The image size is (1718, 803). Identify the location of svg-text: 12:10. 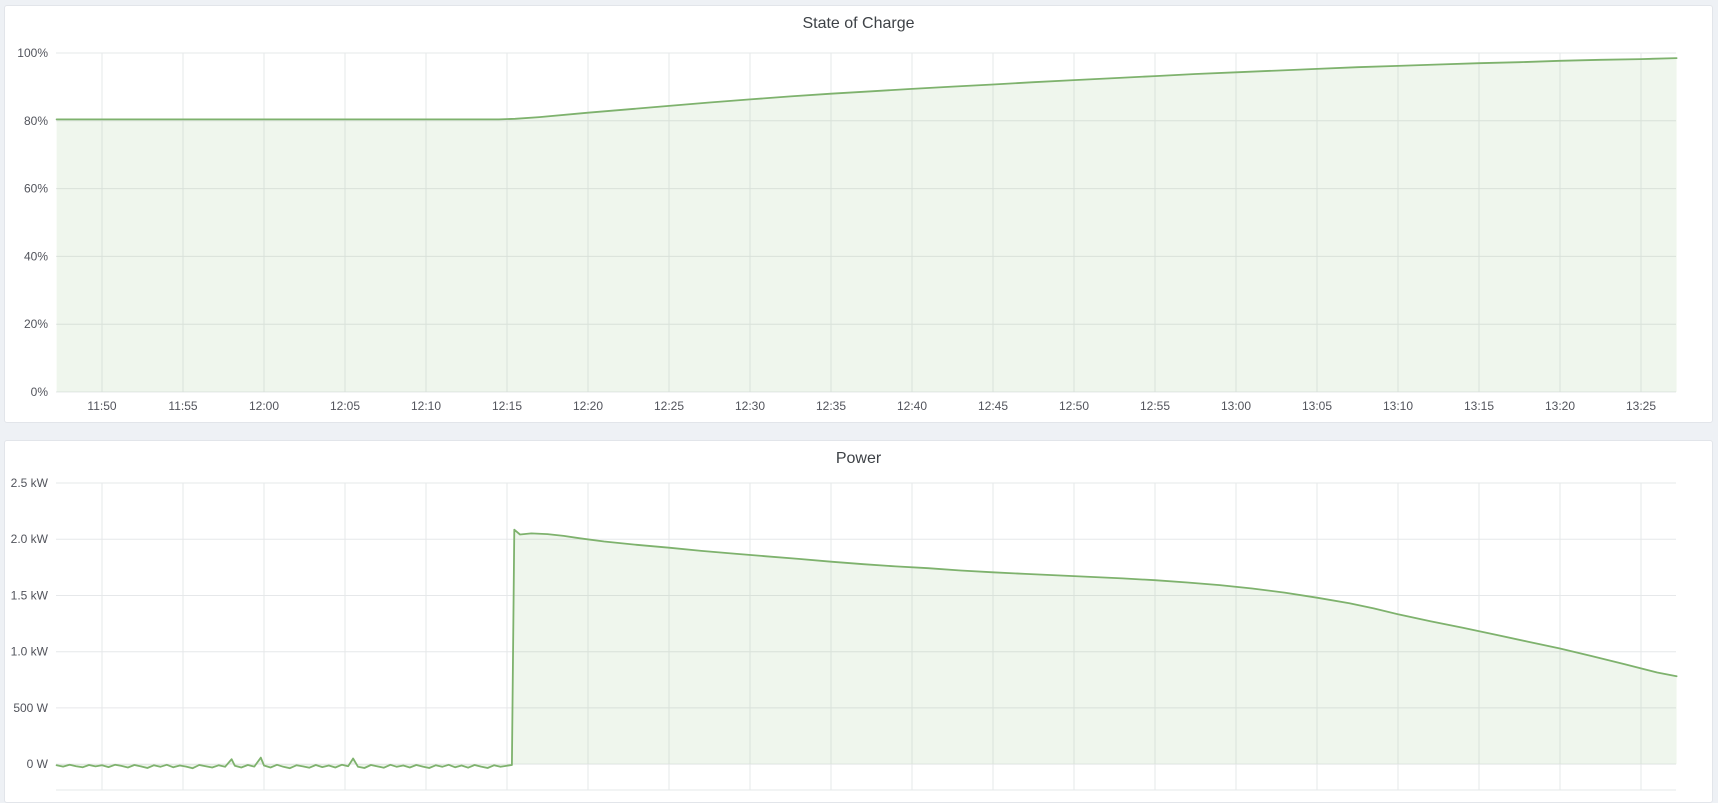
(426, 406).